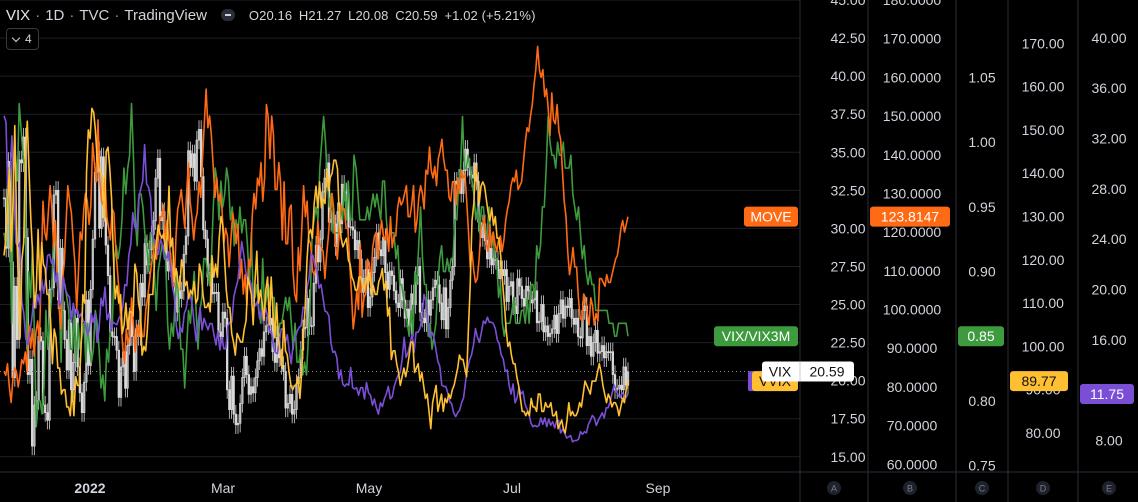 The image size is (1138, 502). I want to click on axis-e-tick: 36.00, so click(1108, 88).